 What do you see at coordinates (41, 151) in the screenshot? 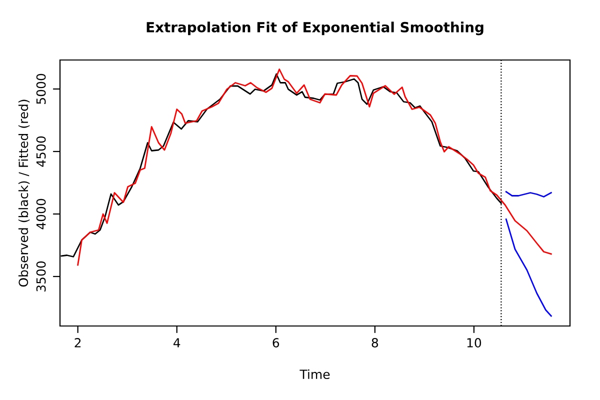
I see `y-tick-label: 4500` at bounding box center [41, 151].